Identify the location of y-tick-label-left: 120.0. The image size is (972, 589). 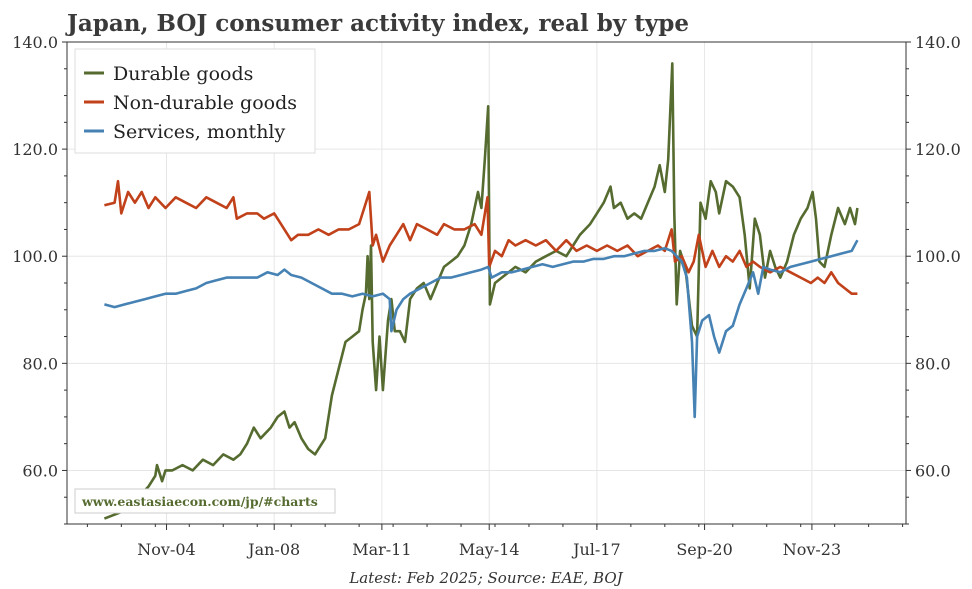
(35, 149).